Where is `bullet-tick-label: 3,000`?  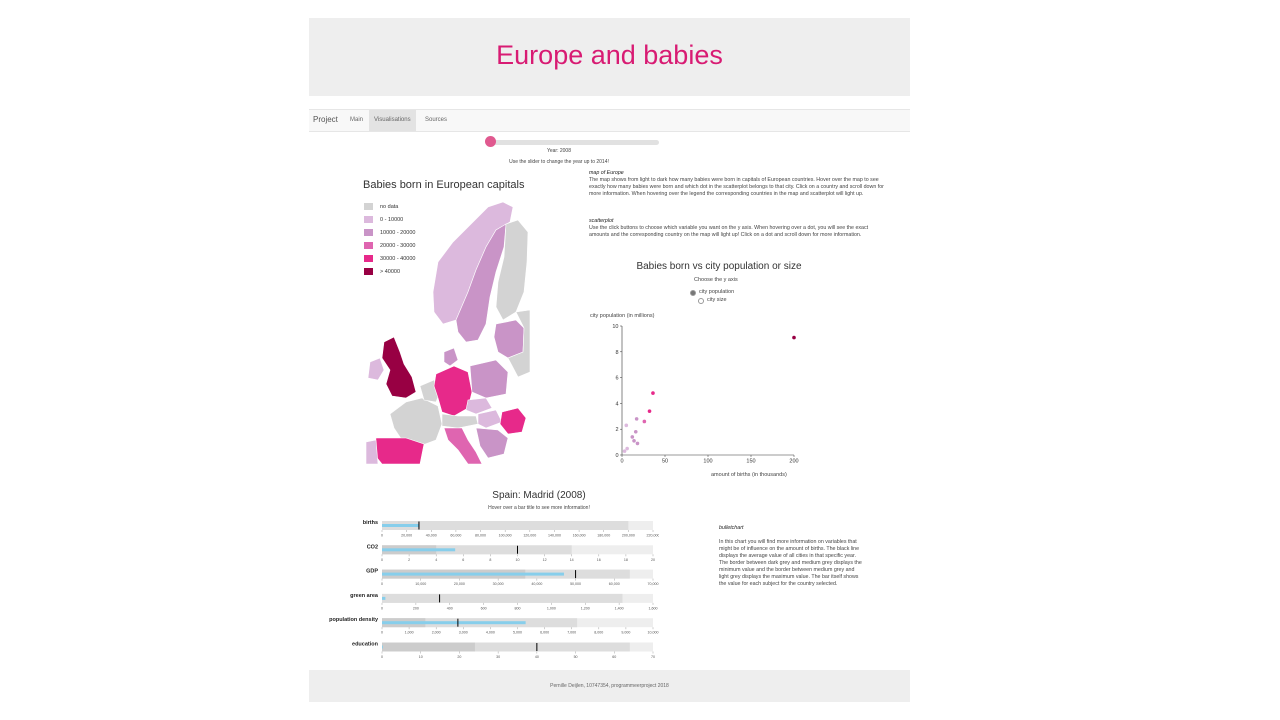
bullet-tick-label: 3,000 is located at coordinates (463, 633).